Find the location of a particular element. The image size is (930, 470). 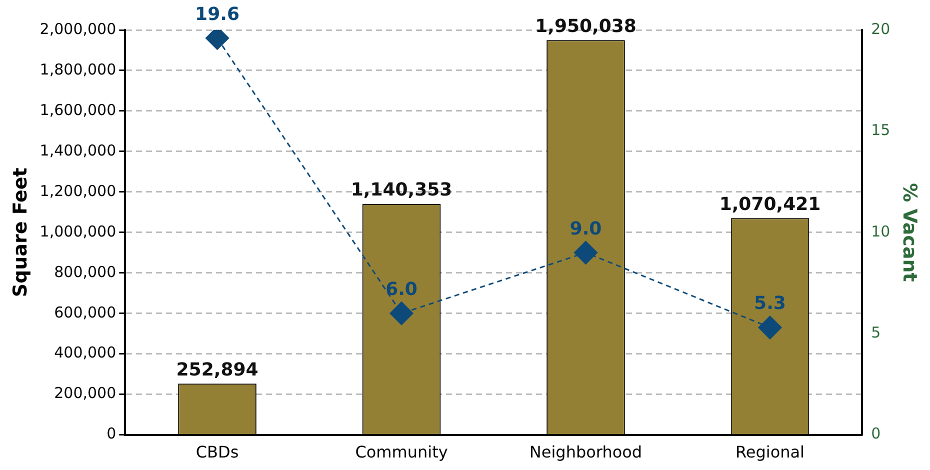

x-tick-label: Regional is located at coordinates (770, 452).